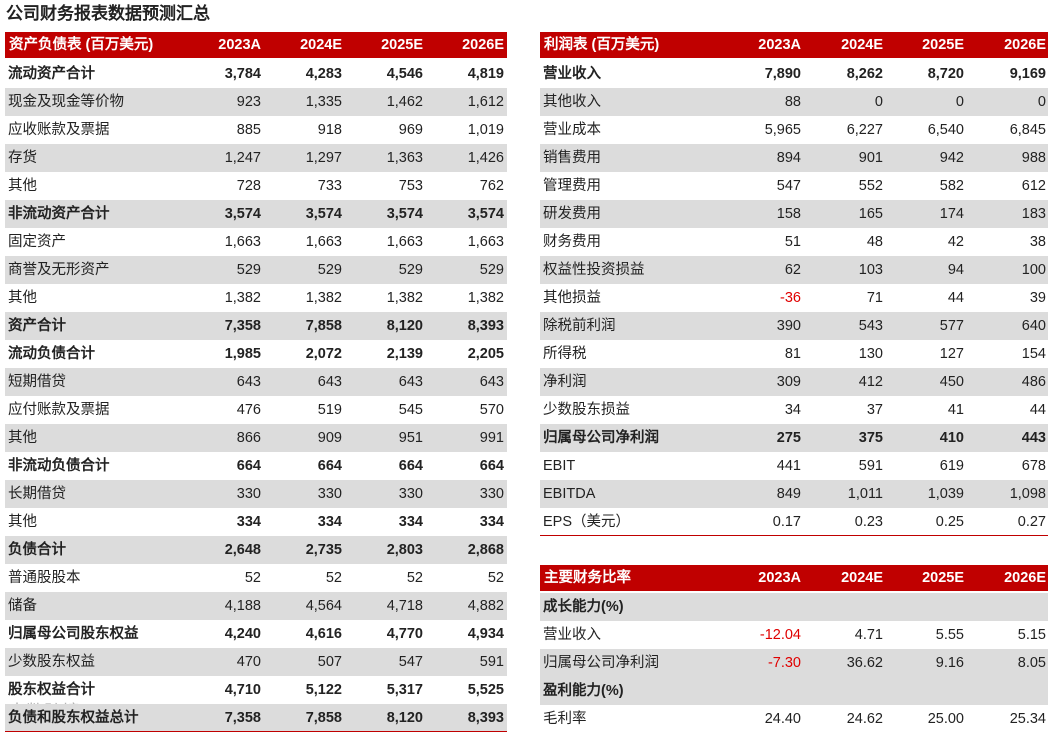 This screenshot has width=1051, height=733. Describe the element at coordinates (569, 494) in the screenshot. I see `row-label: EBITDA` at that location.